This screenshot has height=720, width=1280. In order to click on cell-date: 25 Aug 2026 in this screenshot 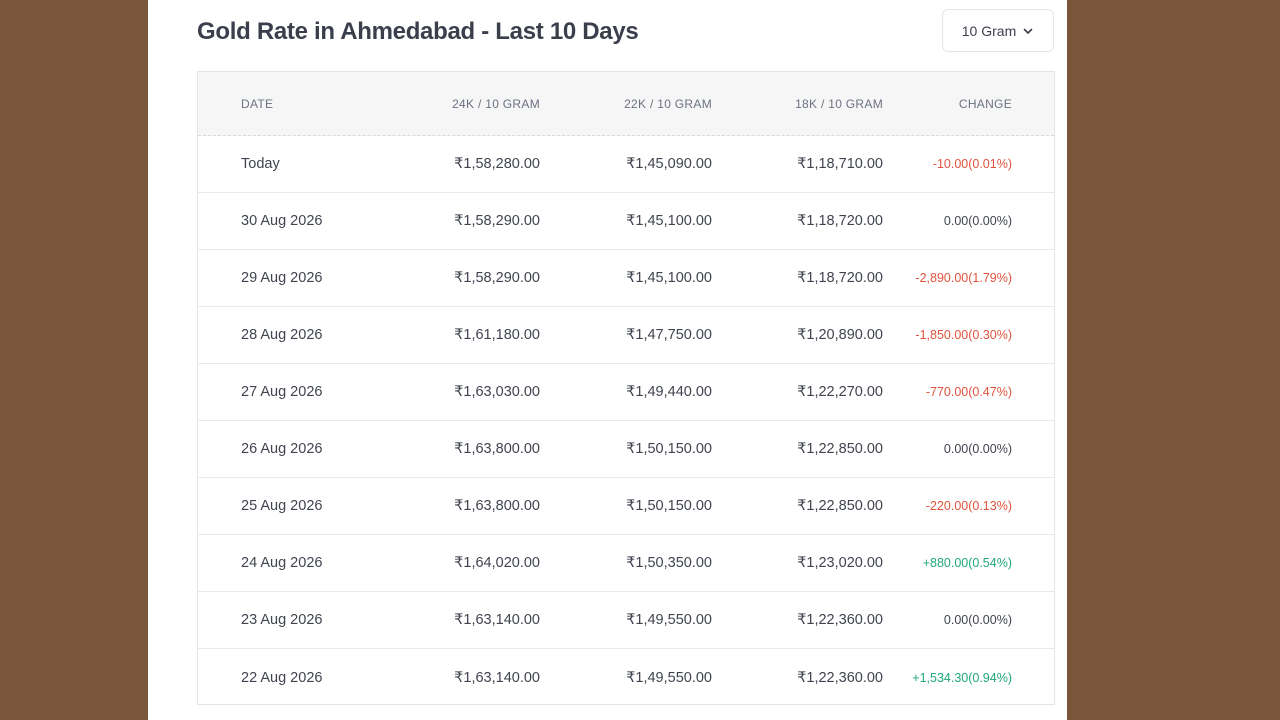, I will do `click(282, 506)`.